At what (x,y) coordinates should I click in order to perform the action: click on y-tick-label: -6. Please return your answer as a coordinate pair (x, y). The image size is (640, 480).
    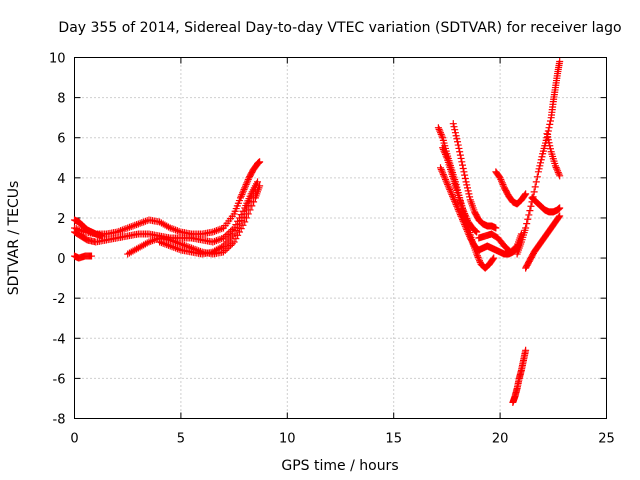
    Looking at the image, I should click on (59, 379).